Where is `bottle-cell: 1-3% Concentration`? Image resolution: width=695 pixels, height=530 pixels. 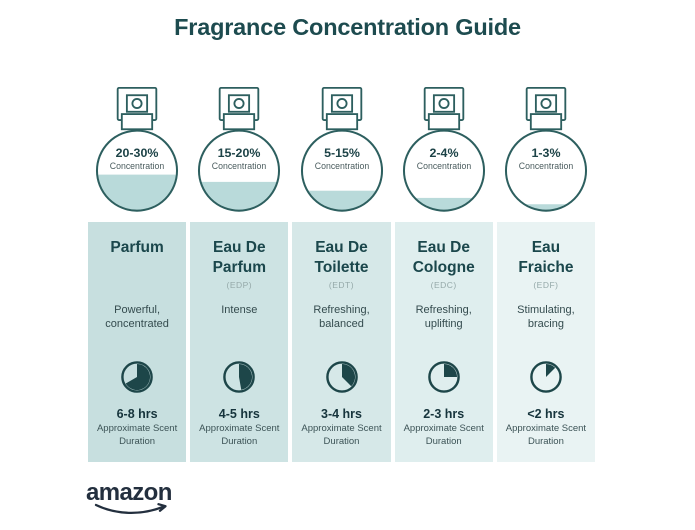 bottle-cell: 1-3% Concentration is located at coordinates (546, 149).